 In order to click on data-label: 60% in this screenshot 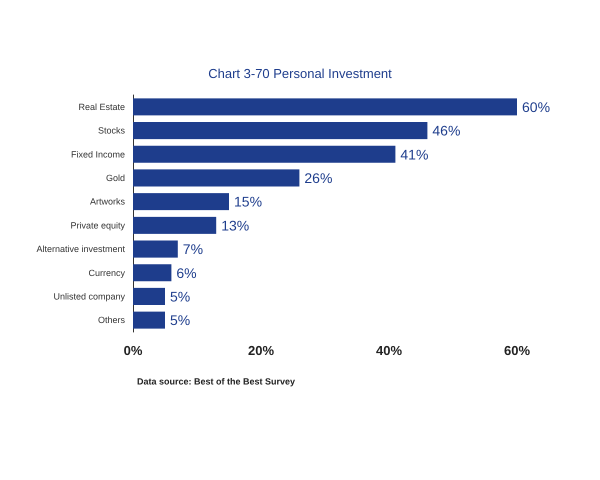, I will do `click(536, 106)`.